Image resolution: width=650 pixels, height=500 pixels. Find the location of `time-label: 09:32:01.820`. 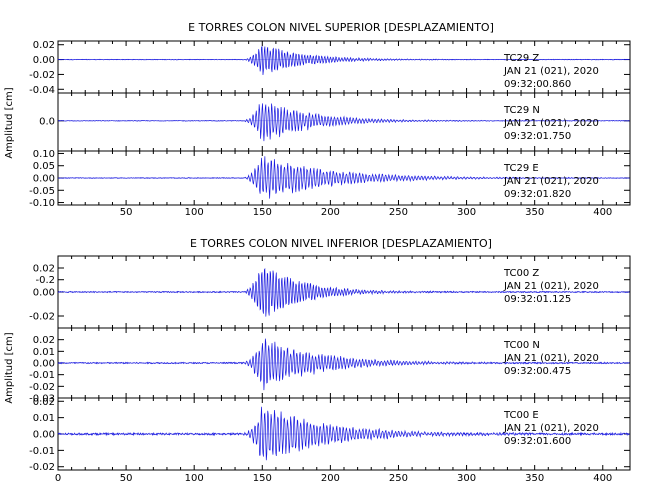

time-label: 09:32:01.820 is located at coordinates (537, 194).